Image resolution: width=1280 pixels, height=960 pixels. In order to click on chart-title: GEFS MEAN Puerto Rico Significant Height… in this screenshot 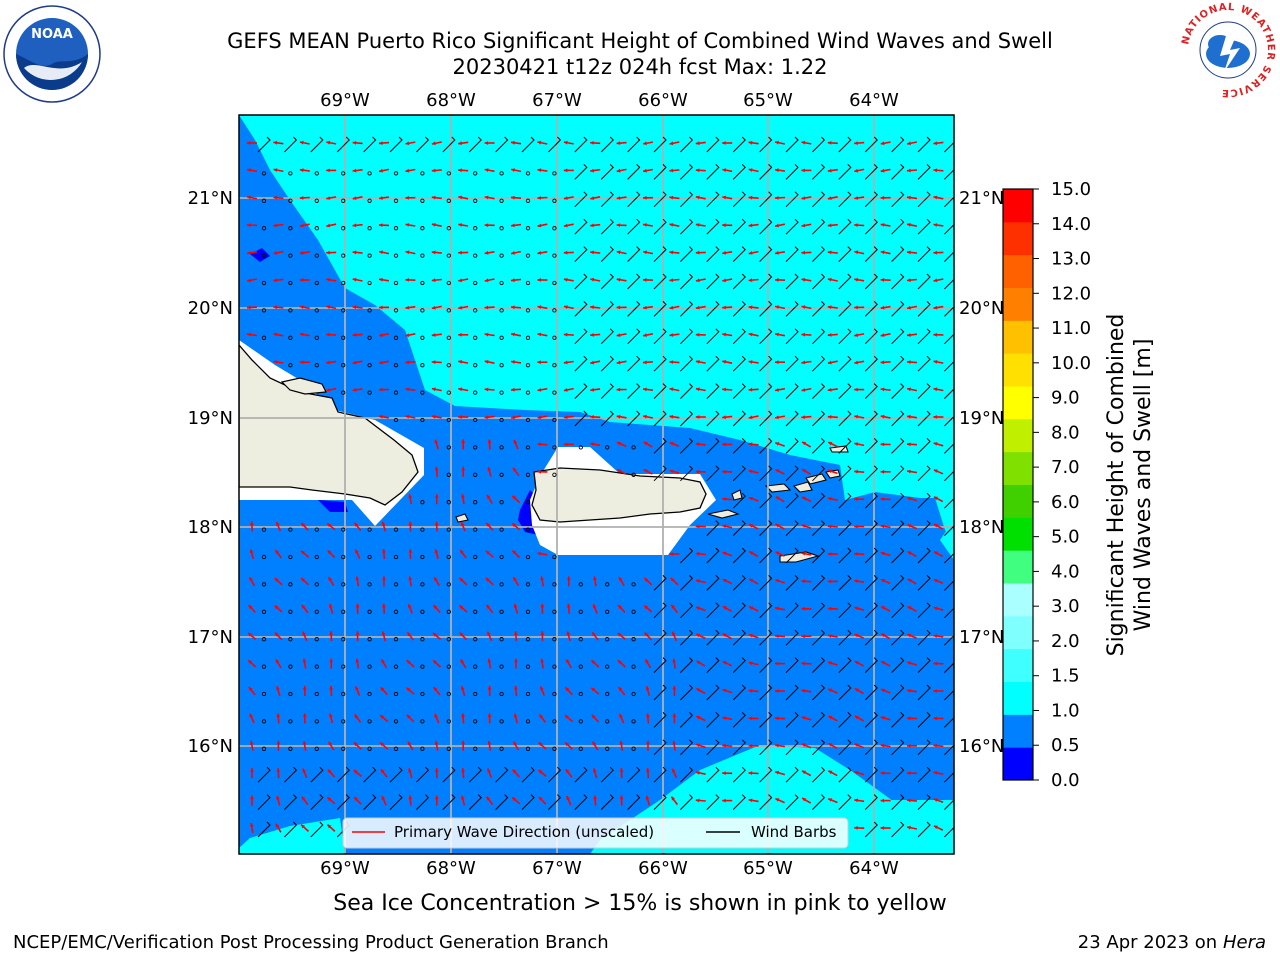, I will do `click(640, 54)`.